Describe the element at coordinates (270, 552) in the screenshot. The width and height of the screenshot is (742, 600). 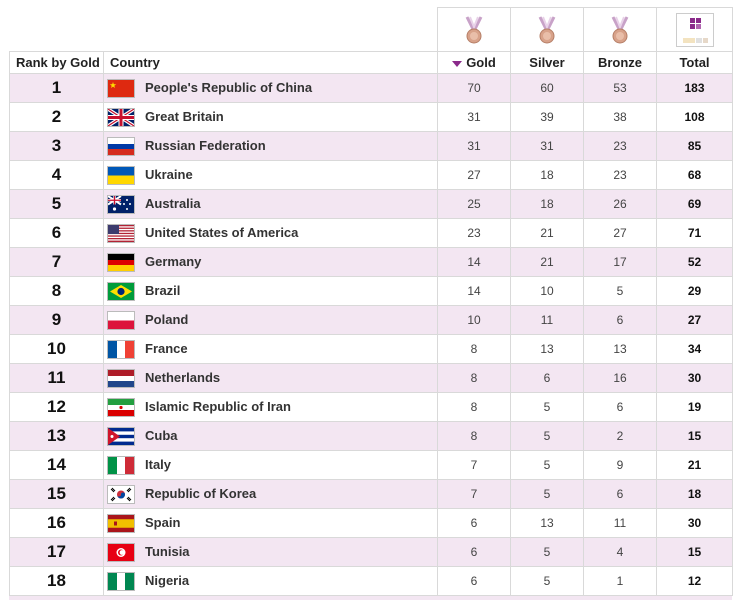
I see `country-cell: Tunisia` at that location.